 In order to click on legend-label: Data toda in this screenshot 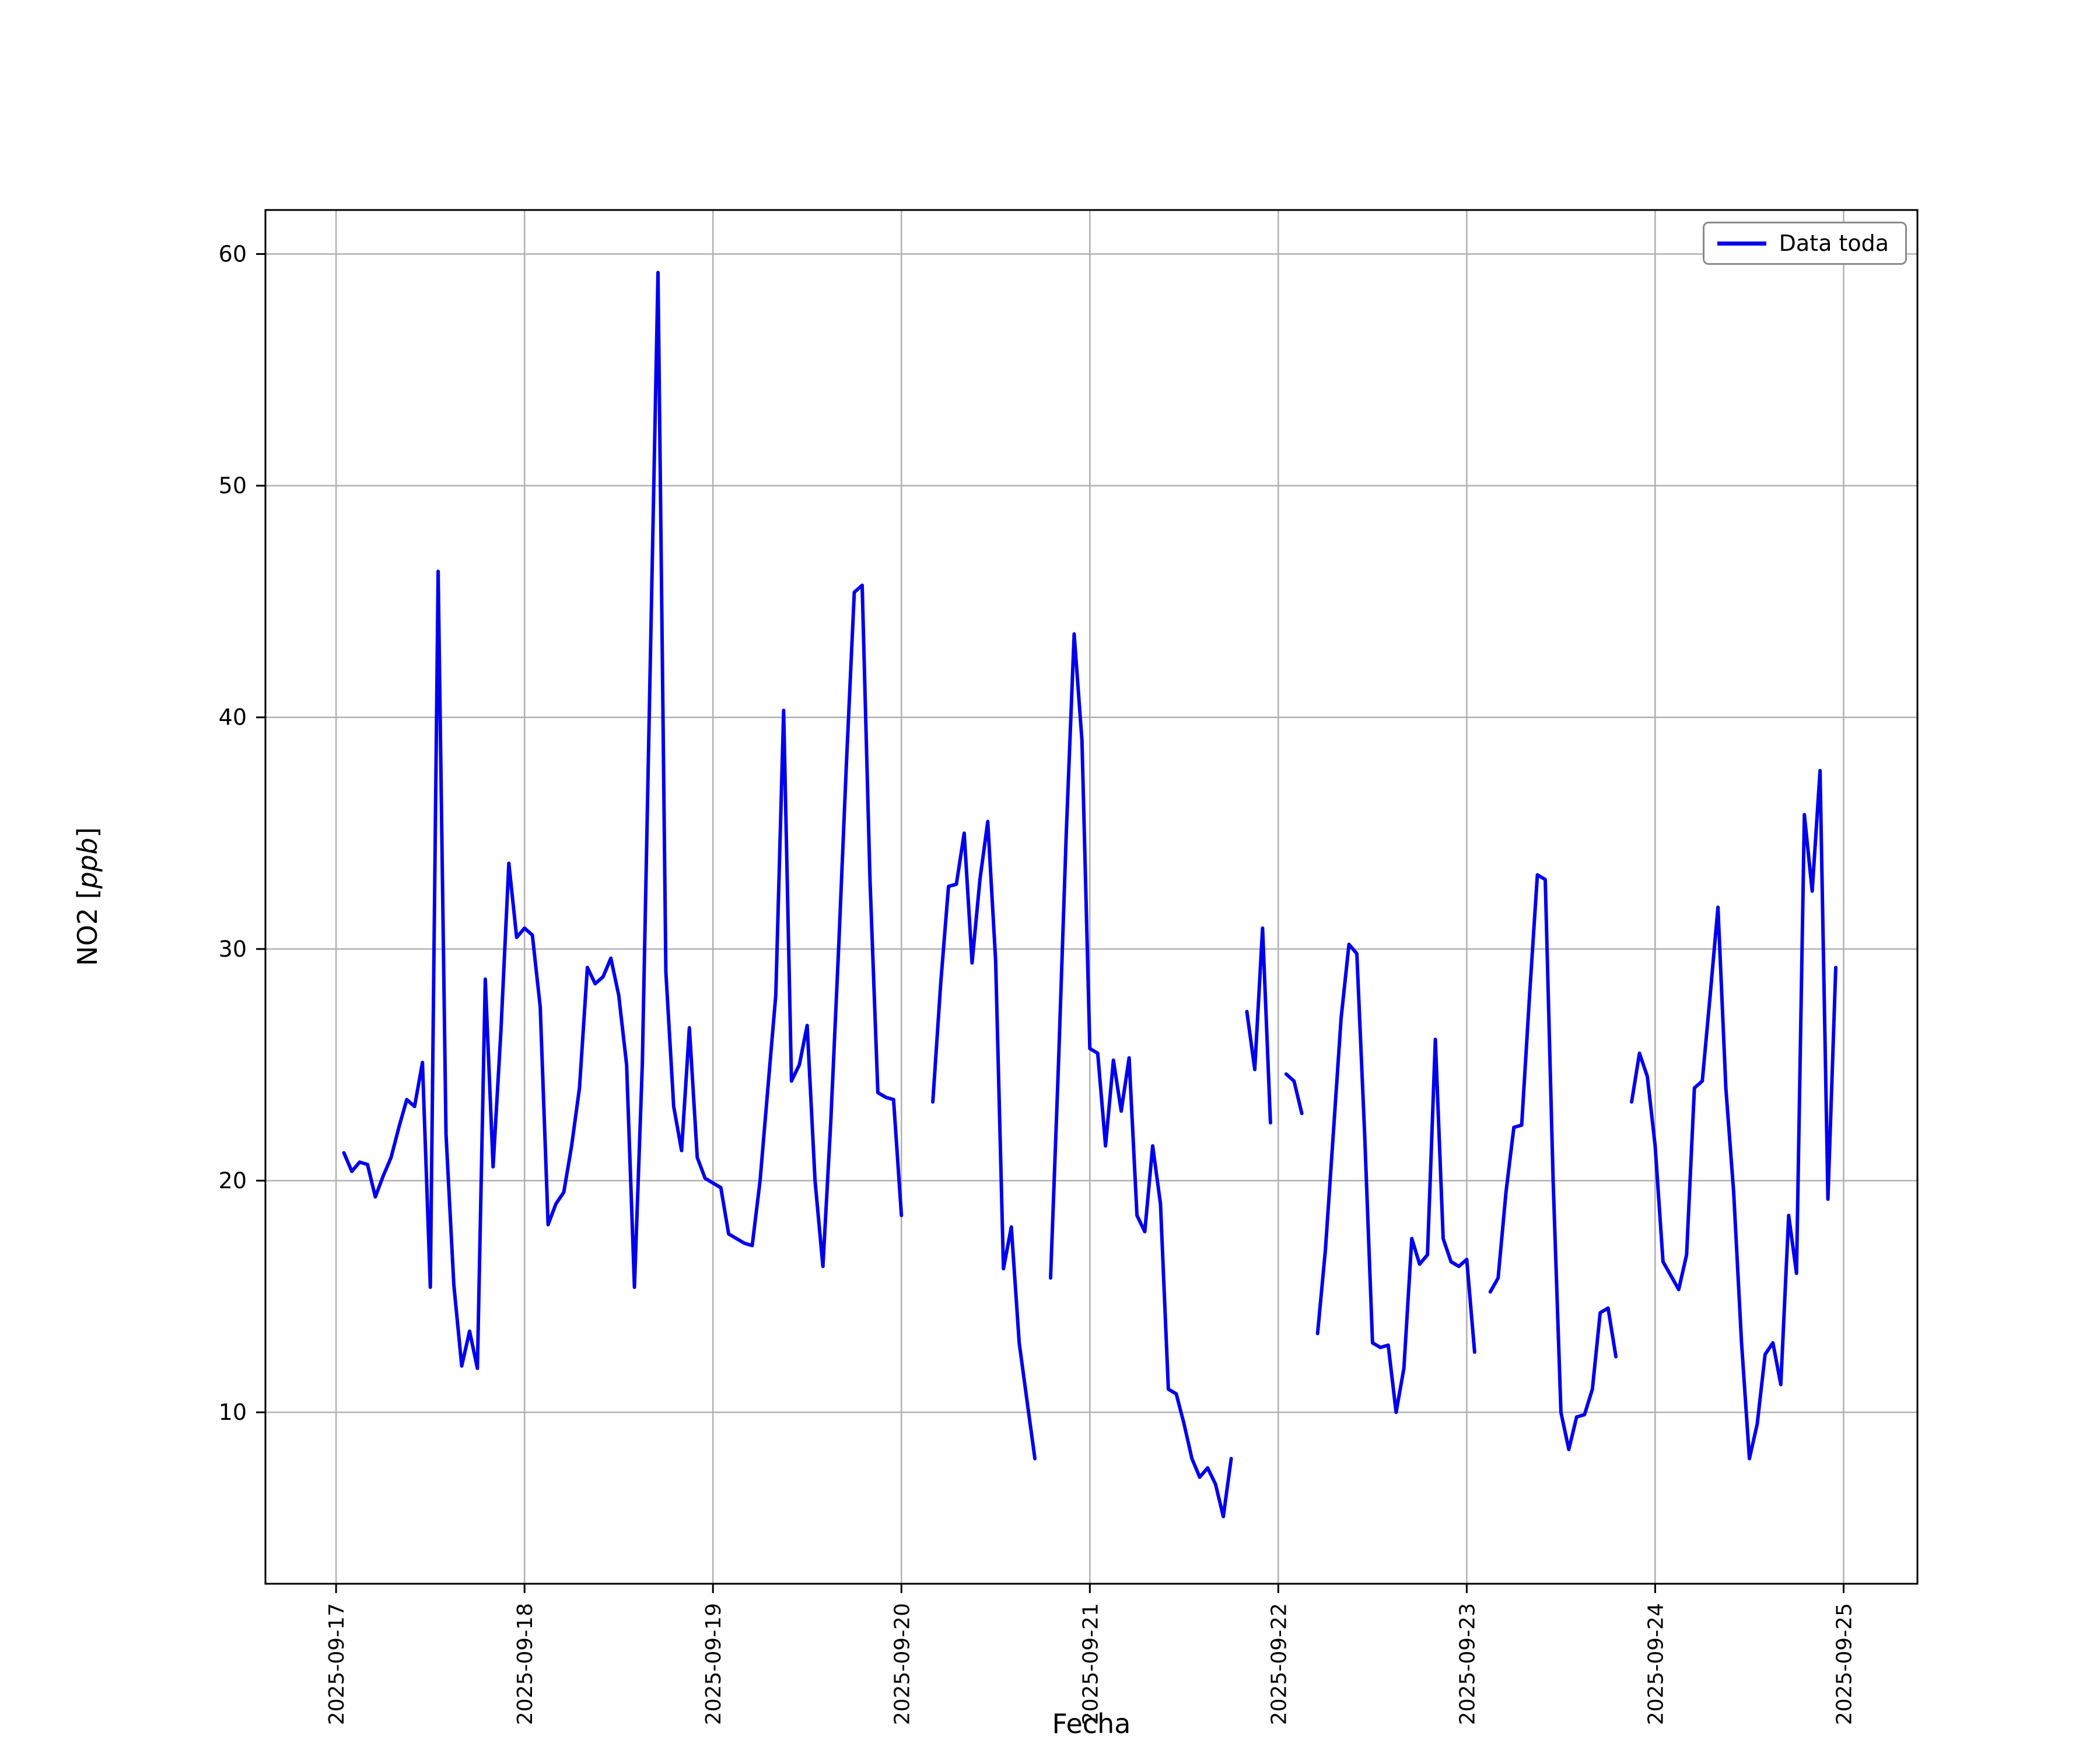, I will do `click(1834, 243)`.